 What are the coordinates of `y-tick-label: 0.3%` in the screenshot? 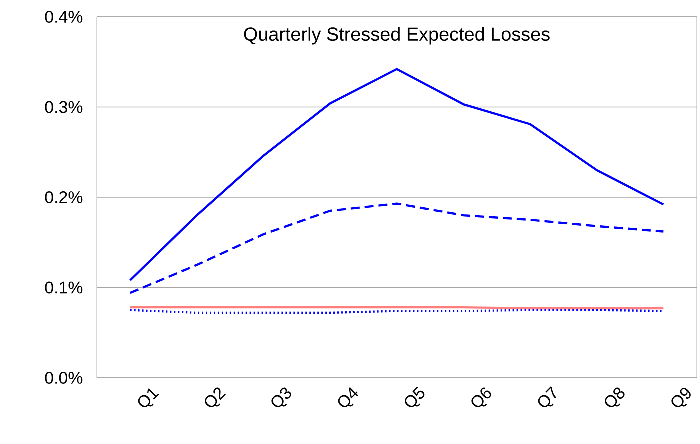 It's located at (64, 107).